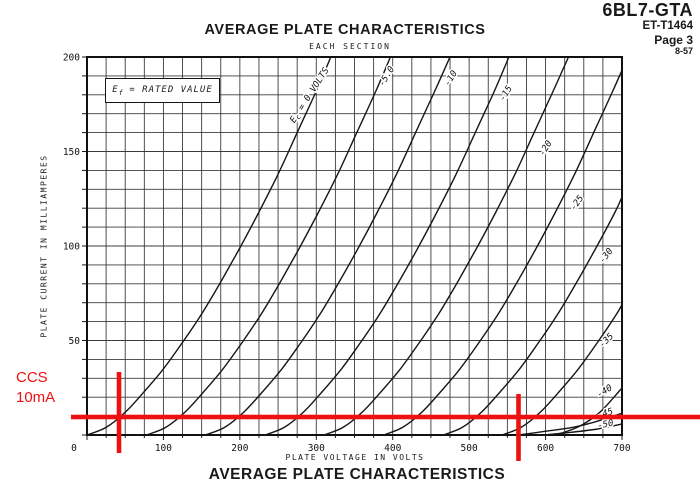 This screenshot has width=700, height=489. Describe the element at coordinates (545, 448) in the screenshot. I see `svg-text: 600` at that location.